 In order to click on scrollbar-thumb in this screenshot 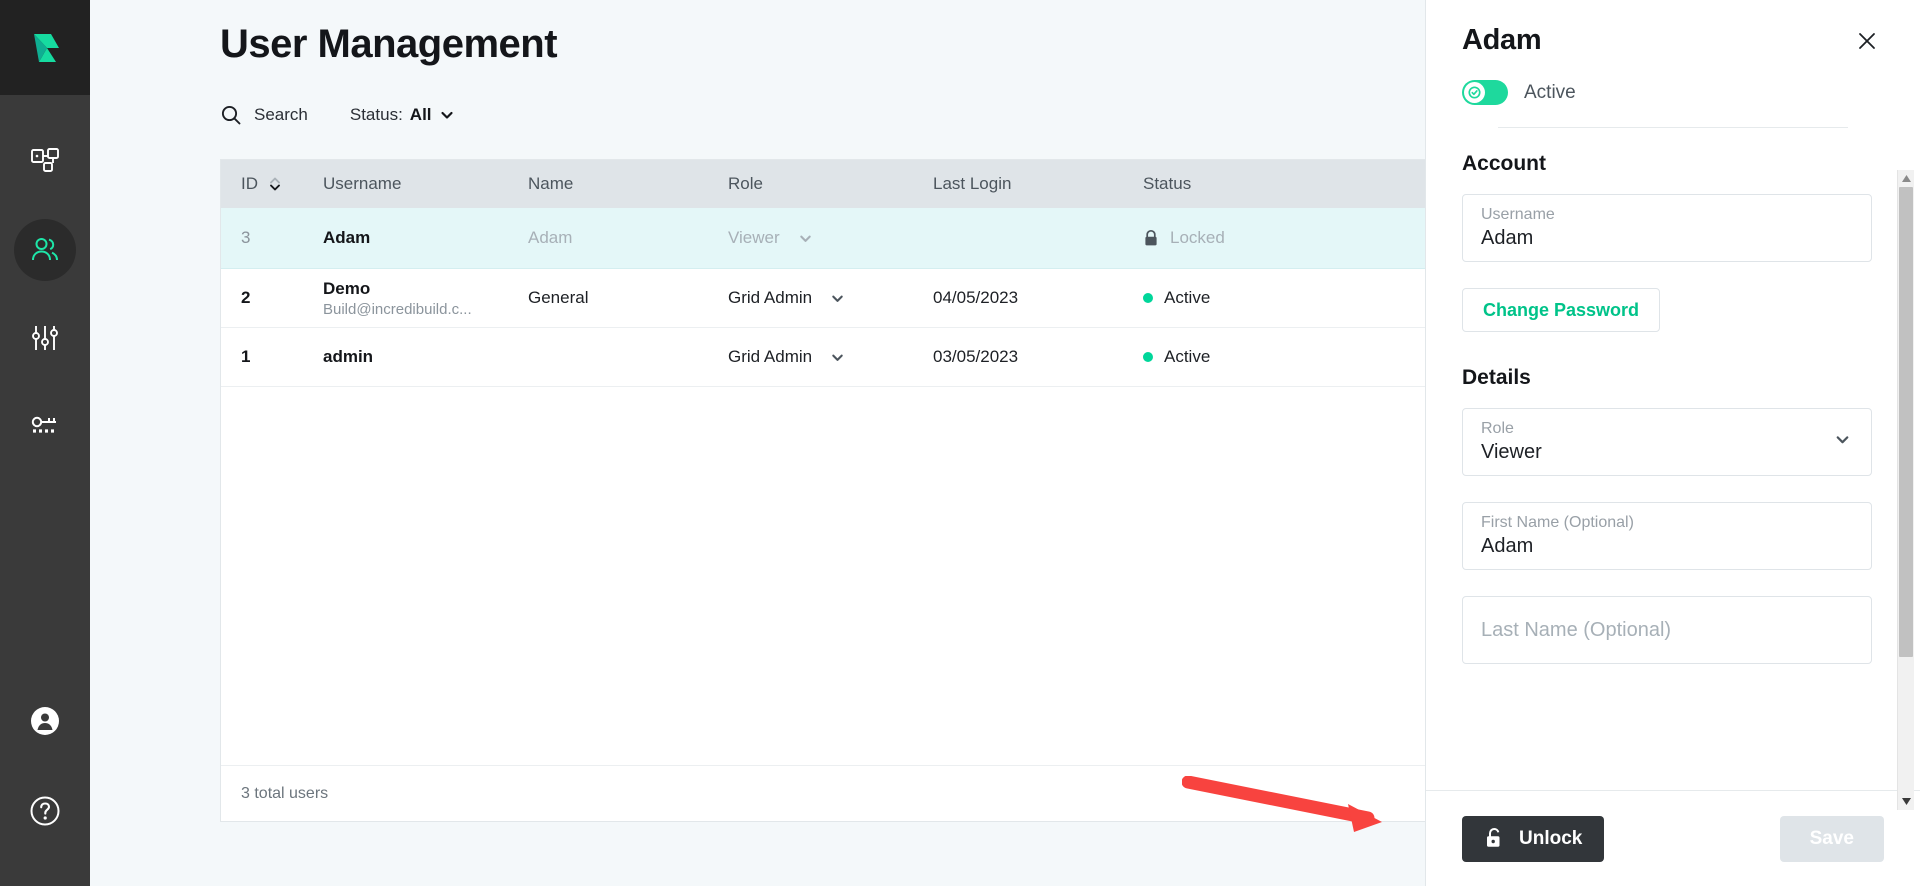, I will do `click(1906, 422)`.